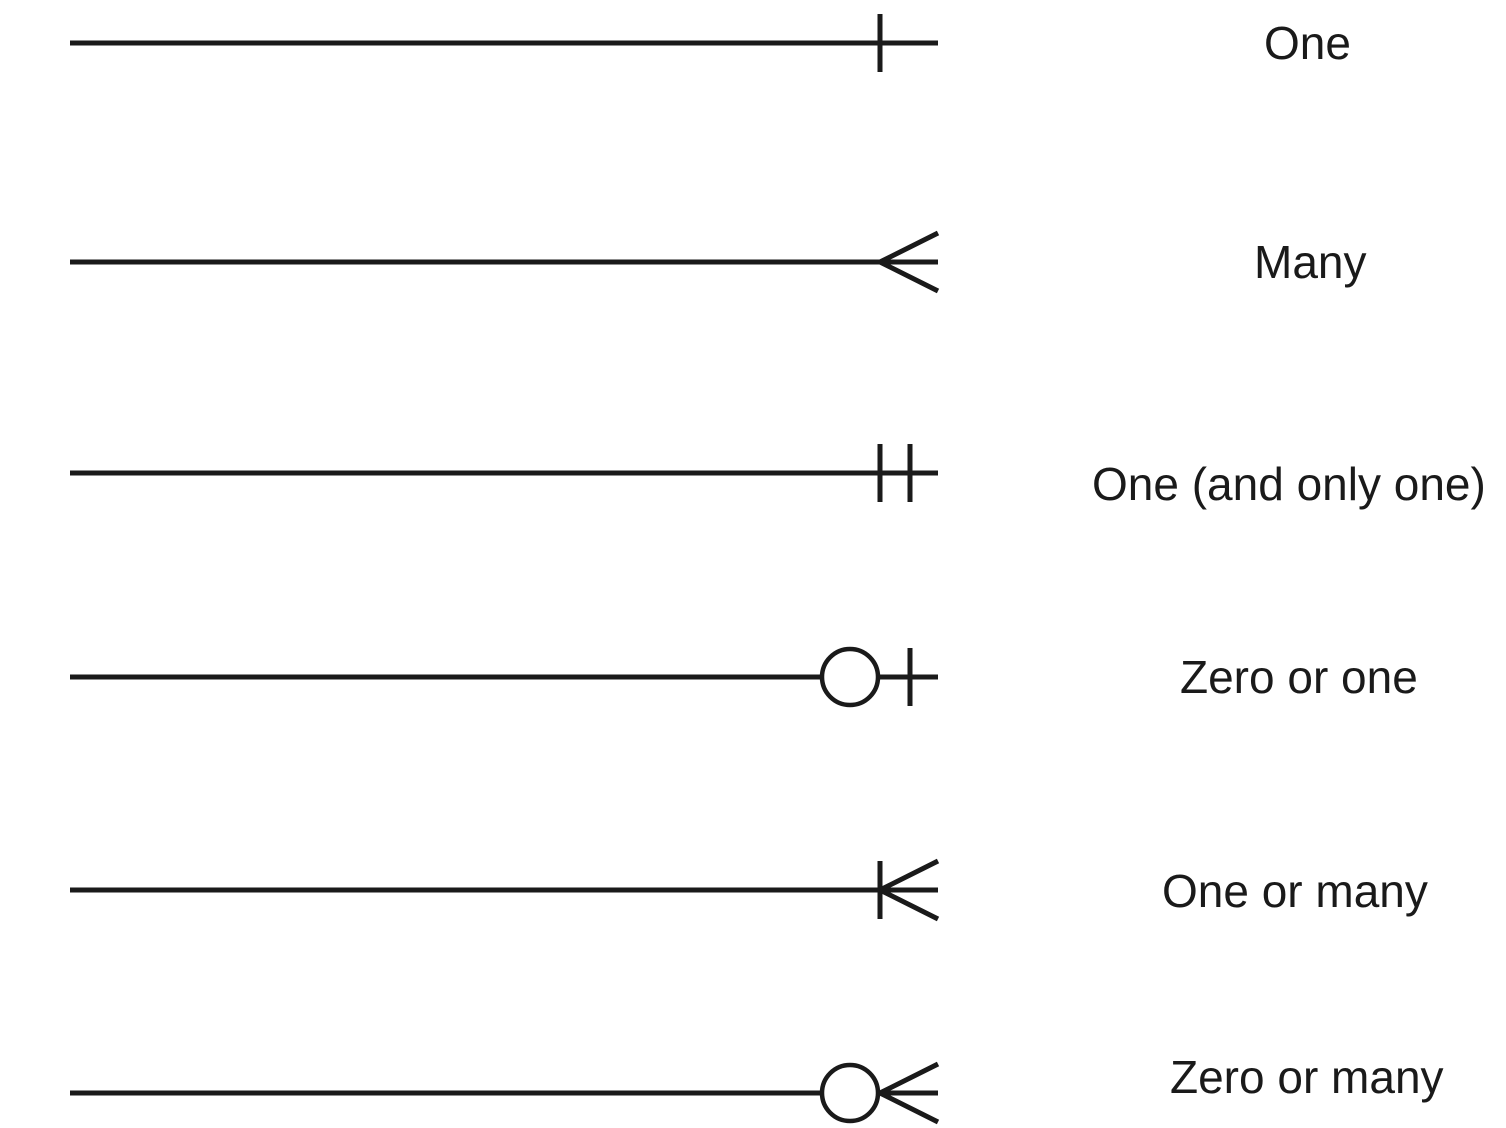 Image resolution: width=1506 pixels, height=1128 pixels. I want to click on notation-row-zero-or-one: Zero or one, so click(744, 677).